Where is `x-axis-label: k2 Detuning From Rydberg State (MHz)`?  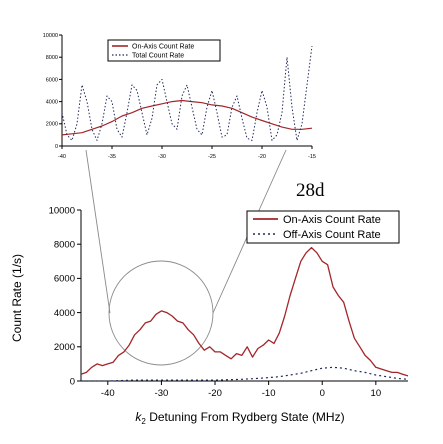
x-axis-label: k2 Detuning From Rydberg State (MHz) is located at coordinates (239, 418).